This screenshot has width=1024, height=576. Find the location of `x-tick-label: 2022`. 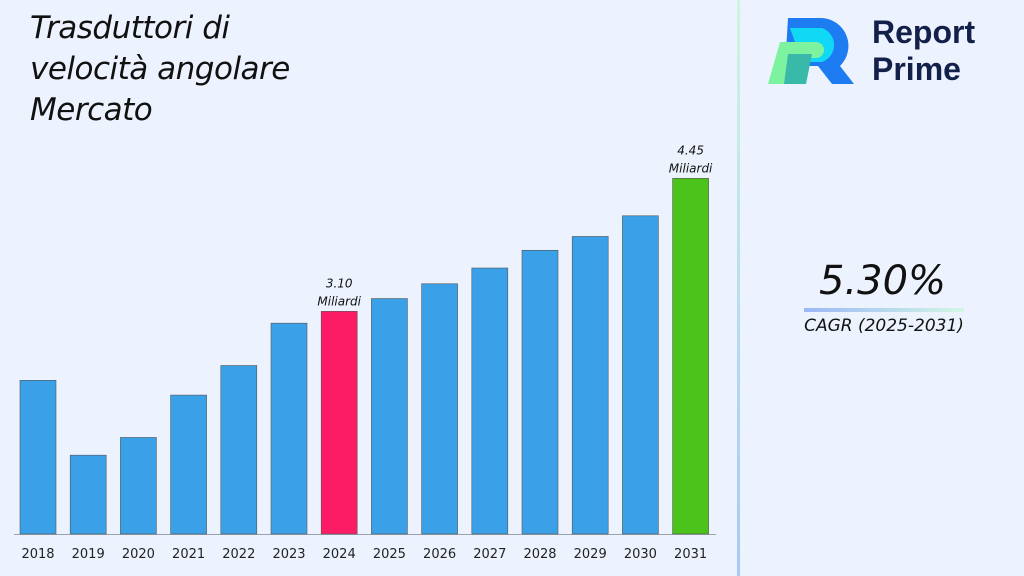

x-tick-label: 2022 is located at coordinates (238, 554).